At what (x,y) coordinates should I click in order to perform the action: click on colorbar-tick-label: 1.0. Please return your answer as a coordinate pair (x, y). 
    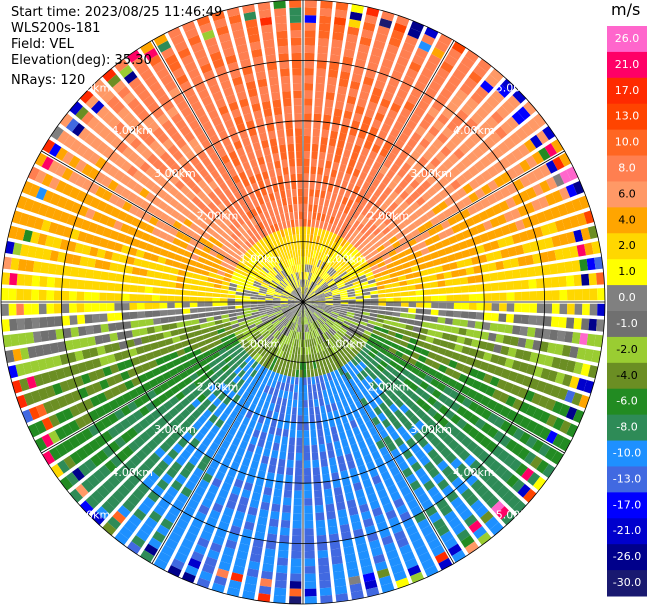
    Looking at the image, I should click on (627, 271).